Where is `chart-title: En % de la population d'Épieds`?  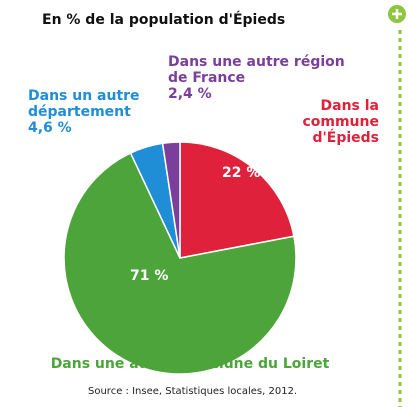
chart-title: En % de la population d'Épieds is located at coordinates (164, 20).